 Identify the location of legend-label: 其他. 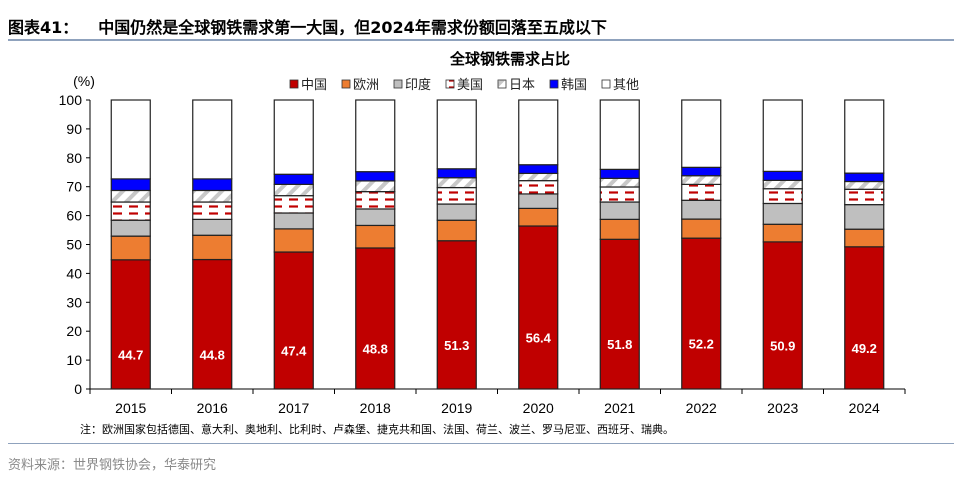
(626, 84).